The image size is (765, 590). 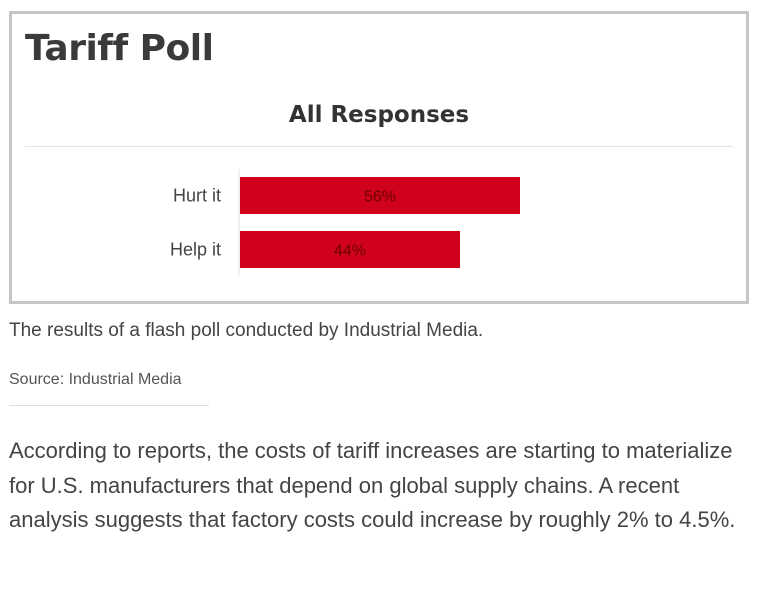 What do you see at coordinates (345, 222) in the screenshot?
I see `bar-chart: Hurt it 56% Help it 44%` at bounding box center [345, 222].